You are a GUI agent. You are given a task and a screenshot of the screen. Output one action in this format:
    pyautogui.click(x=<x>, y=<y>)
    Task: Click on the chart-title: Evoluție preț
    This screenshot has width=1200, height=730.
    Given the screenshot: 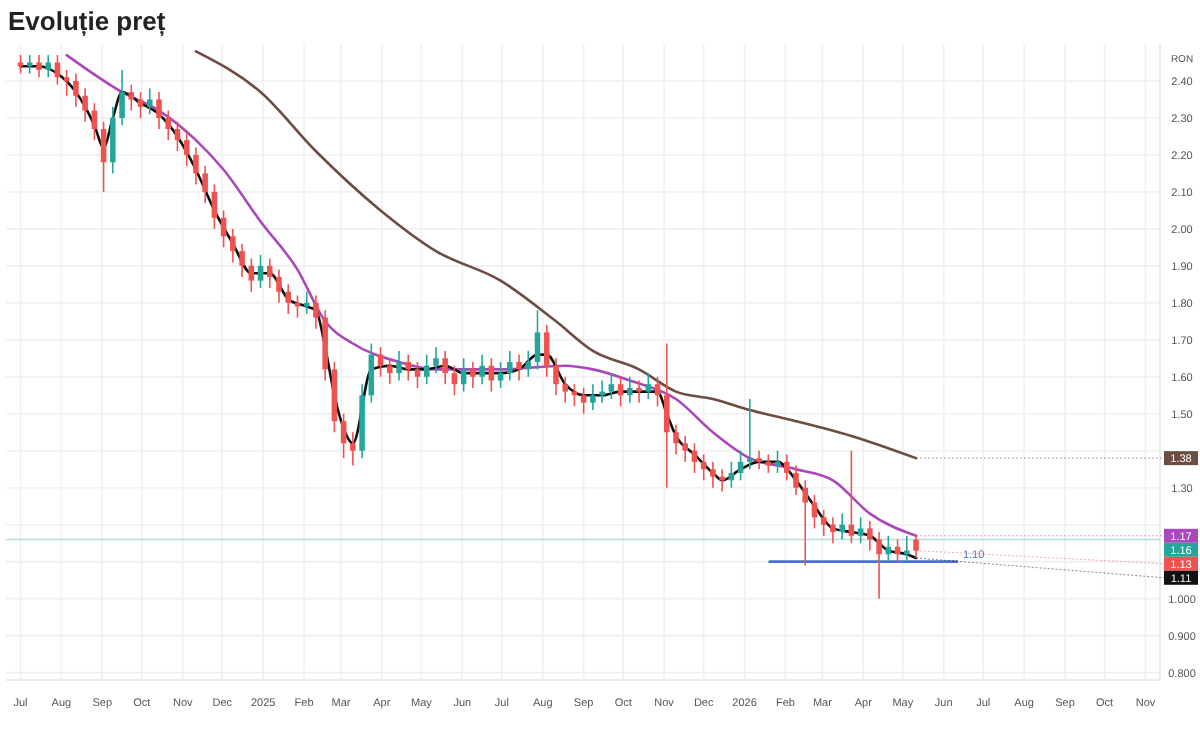 What is the action you would take?
    pyautogui.click(x=87, y=22)
    